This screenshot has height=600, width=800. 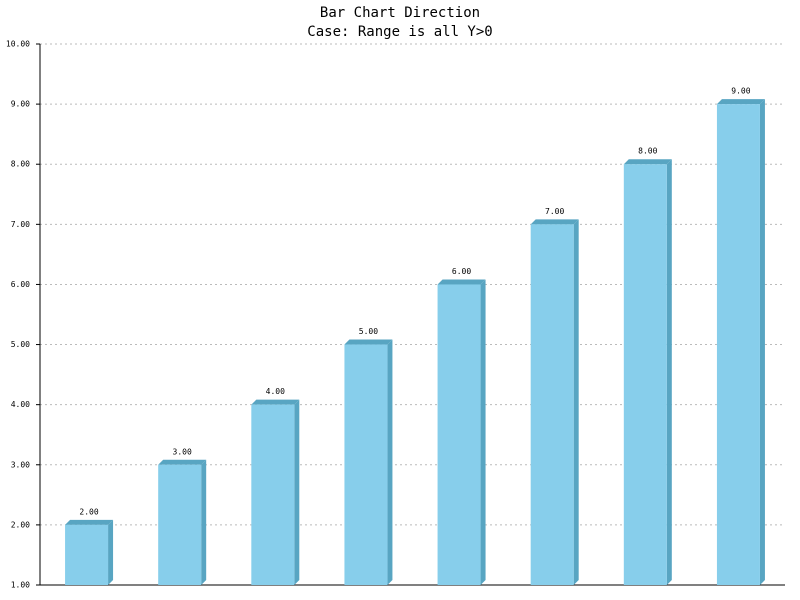 I want to click on chart-title: Bar Chart Direction, so click(x=400, y=13).